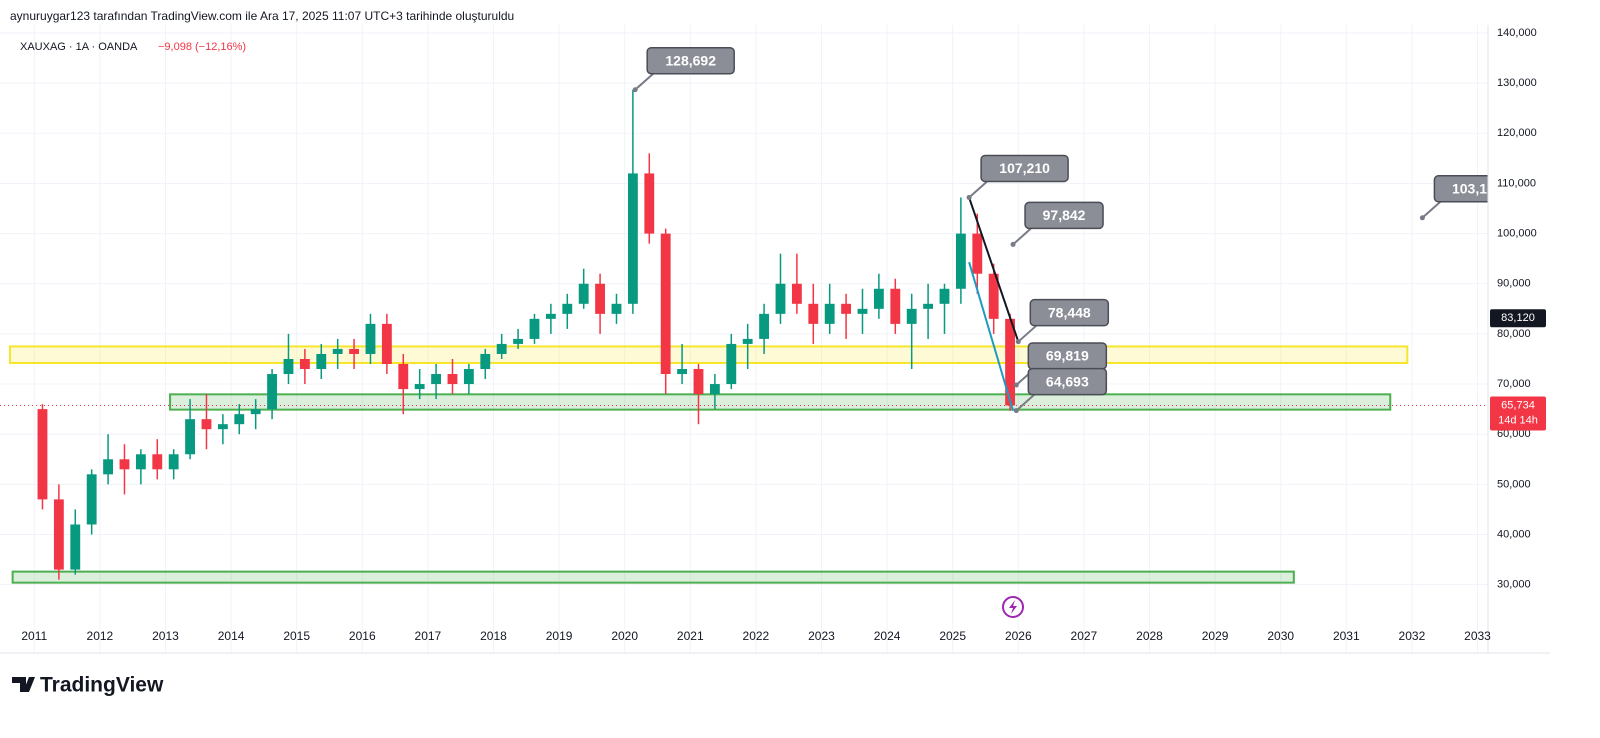  What do you see at coordinates (362, 636) in the screenshot?
I see `x-tick-label: 2016` at bounding box center [362, 636].